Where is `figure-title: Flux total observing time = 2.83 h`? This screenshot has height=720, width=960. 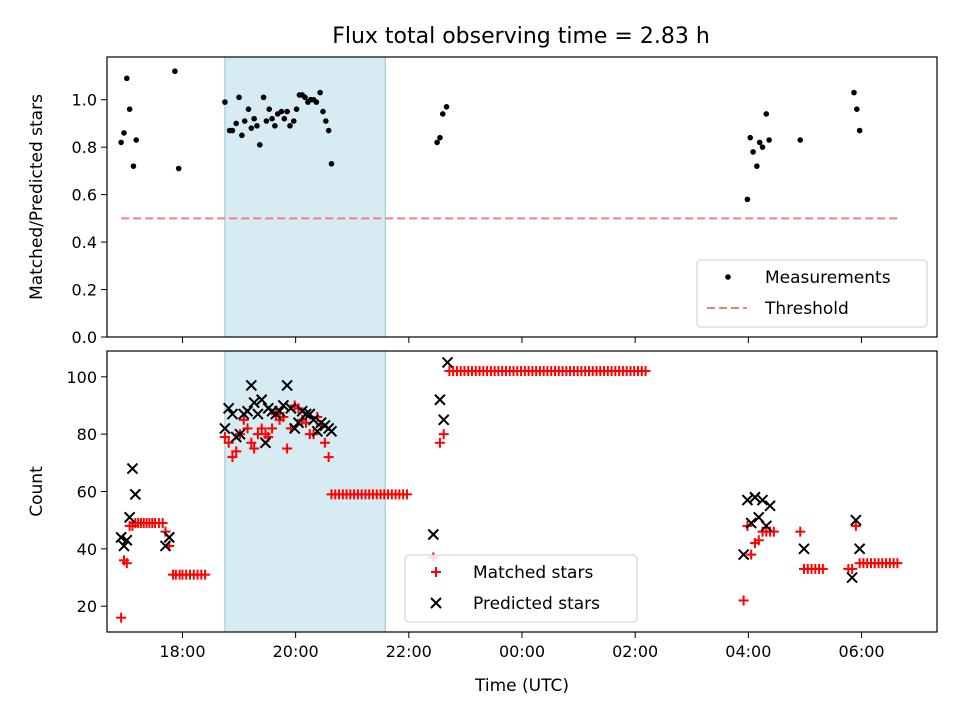 figure-title: Flux total observing time = 2.83 h is located at coordinates (521, 36).